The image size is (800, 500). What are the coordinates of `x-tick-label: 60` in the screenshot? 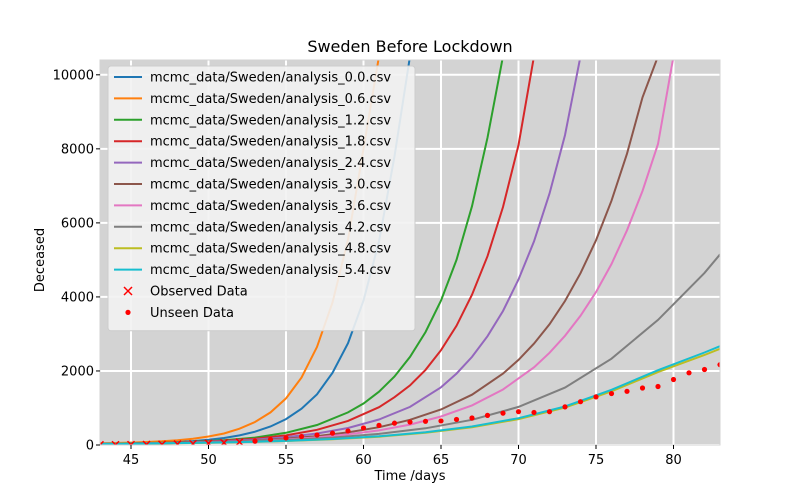 It's located at (363, 460).